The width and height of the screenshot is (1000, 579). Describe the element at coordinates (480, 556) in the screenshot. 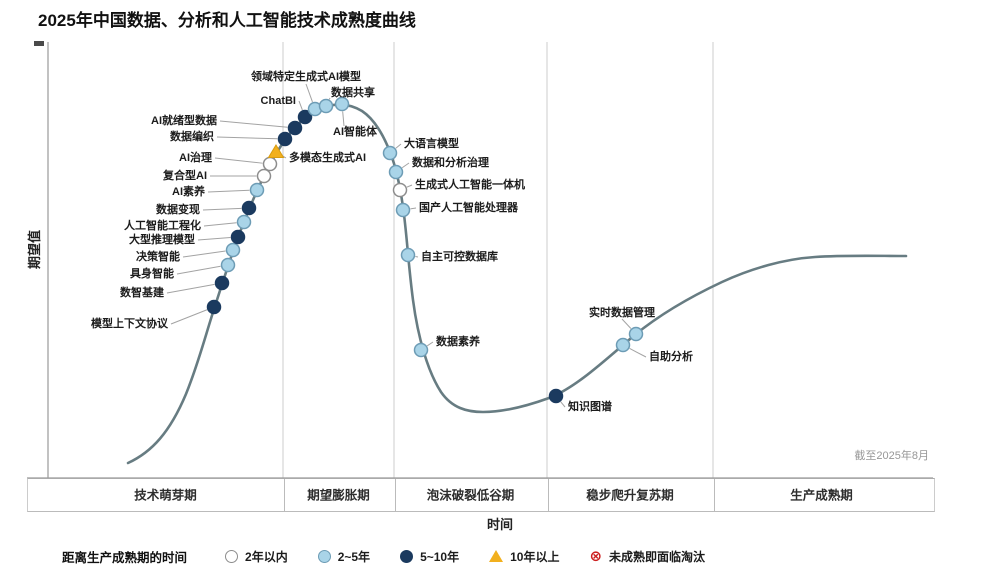

I see `legend-items: 2年以内 2~5年 5~10年 10年以上 ⊗ 未成熟即面临淘汰` at that location.